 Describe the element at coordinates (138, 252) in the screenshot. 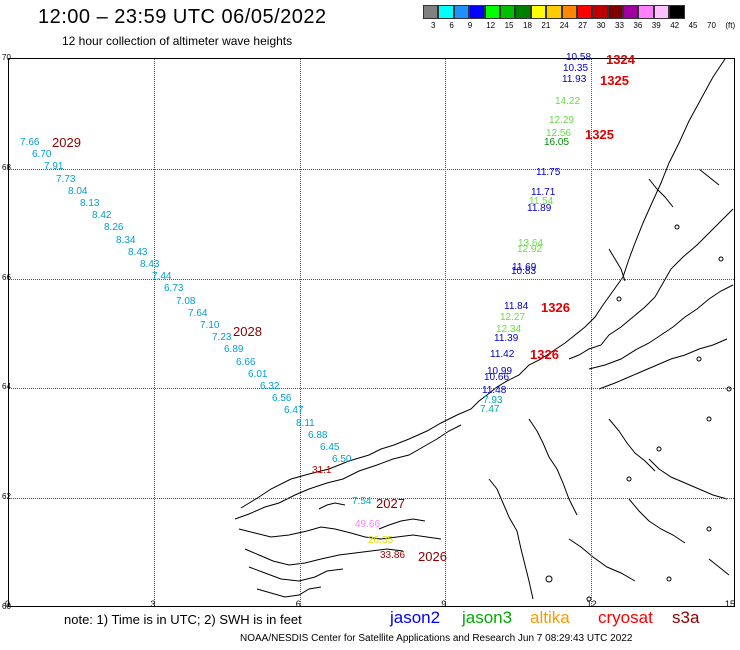

I see `wave-height-label: 8.43` at that location.